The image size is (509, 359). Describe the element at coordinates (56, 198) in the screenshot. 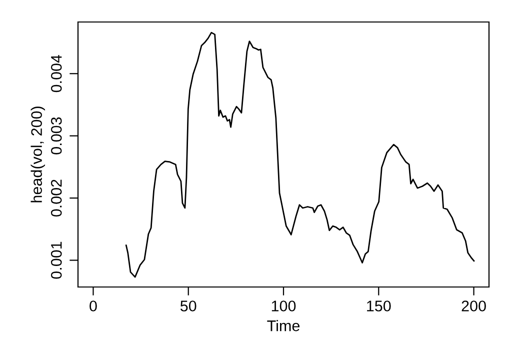

I see `y-tick-label: 0.002` at that location.